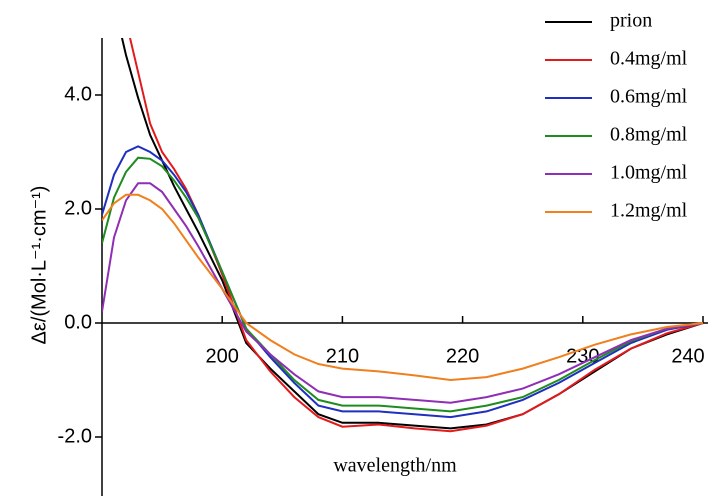  Describe the element at coordinates (395, 466) in the screenshot. I see `x-axis-label: wavelength/nm` at that location.